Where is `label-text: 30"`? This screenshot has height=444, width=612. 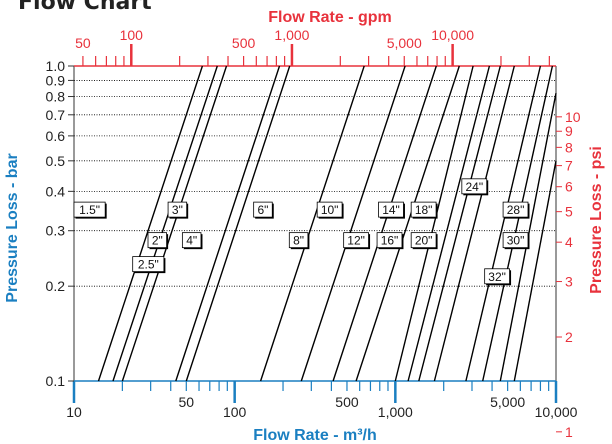 label-text: 30" is located at coordinates (516, 241).